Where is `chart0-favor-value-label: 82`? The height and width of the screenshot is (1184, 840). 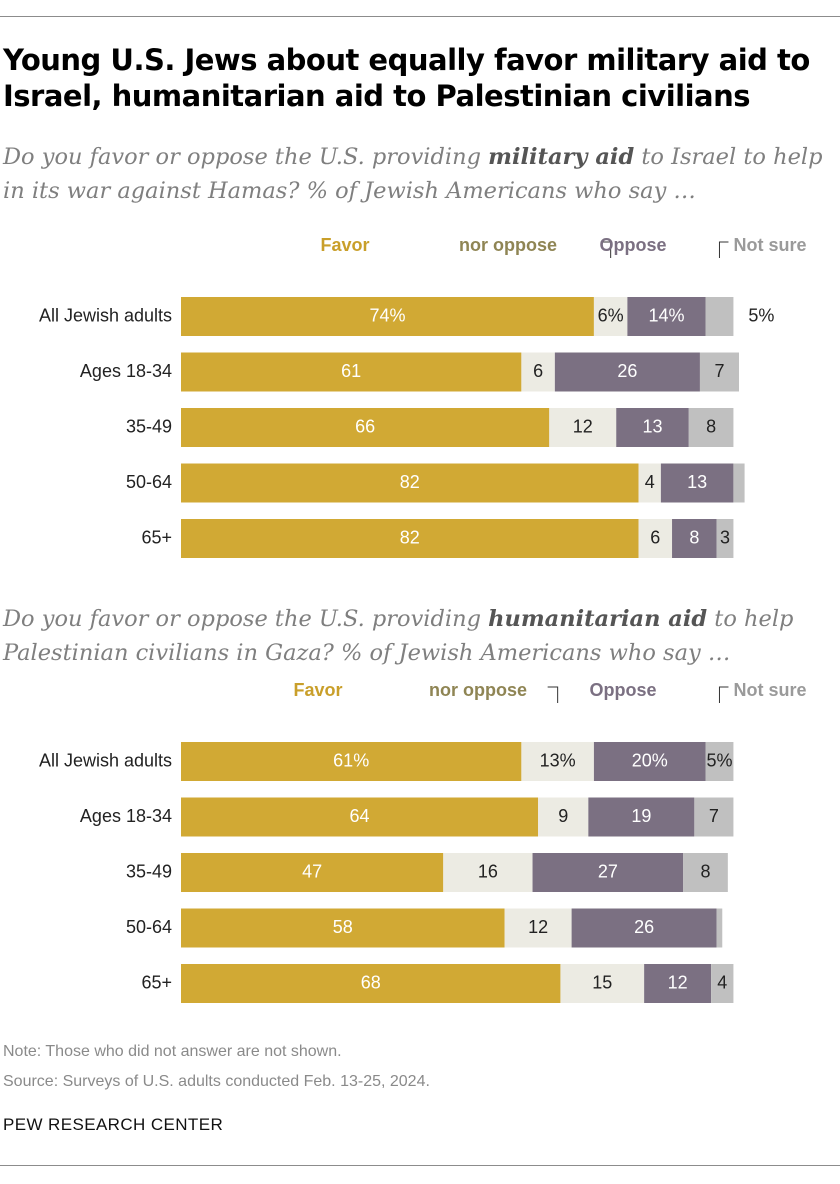
chart0-favor-value-label: 82 is located at coordinates (410, 537).